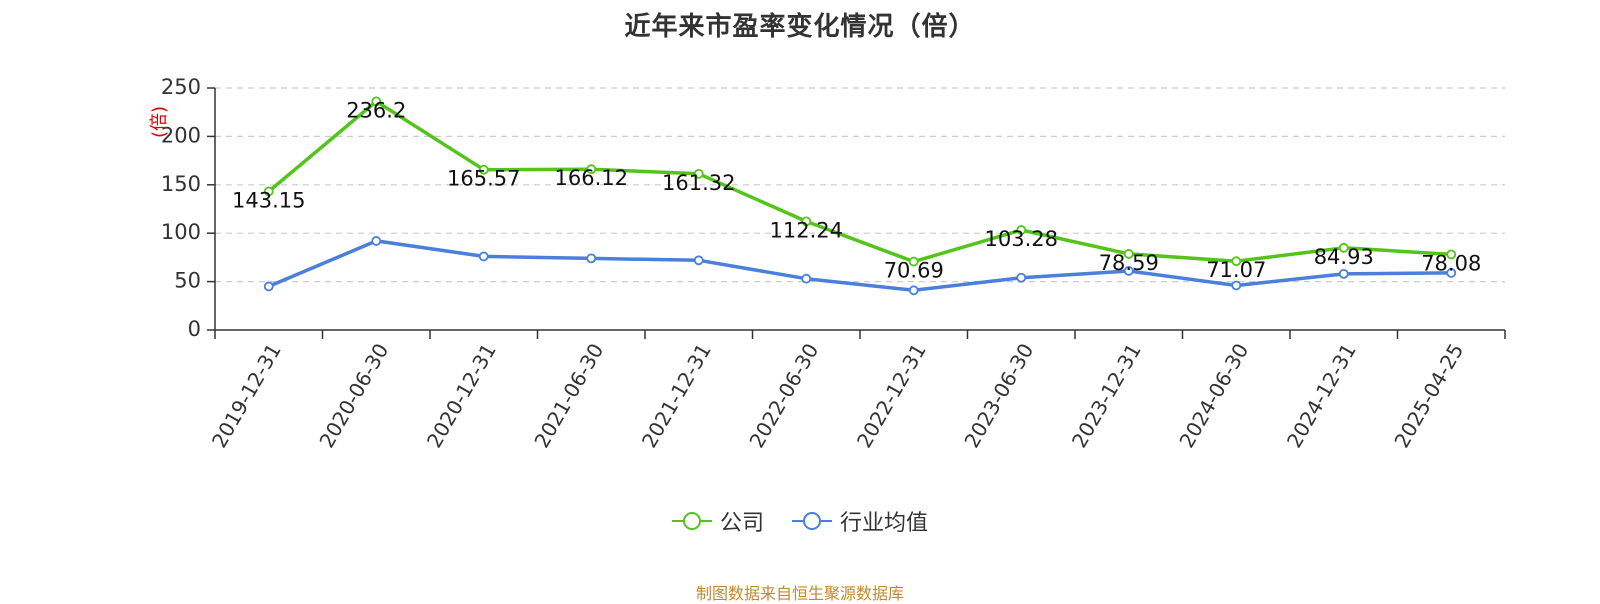 The height and width of the screenshot is (604, 1600). Describe the element at coordinates (568, 395) in the screenshot. I see `x-tick-label: 2021-06-30` at that location.